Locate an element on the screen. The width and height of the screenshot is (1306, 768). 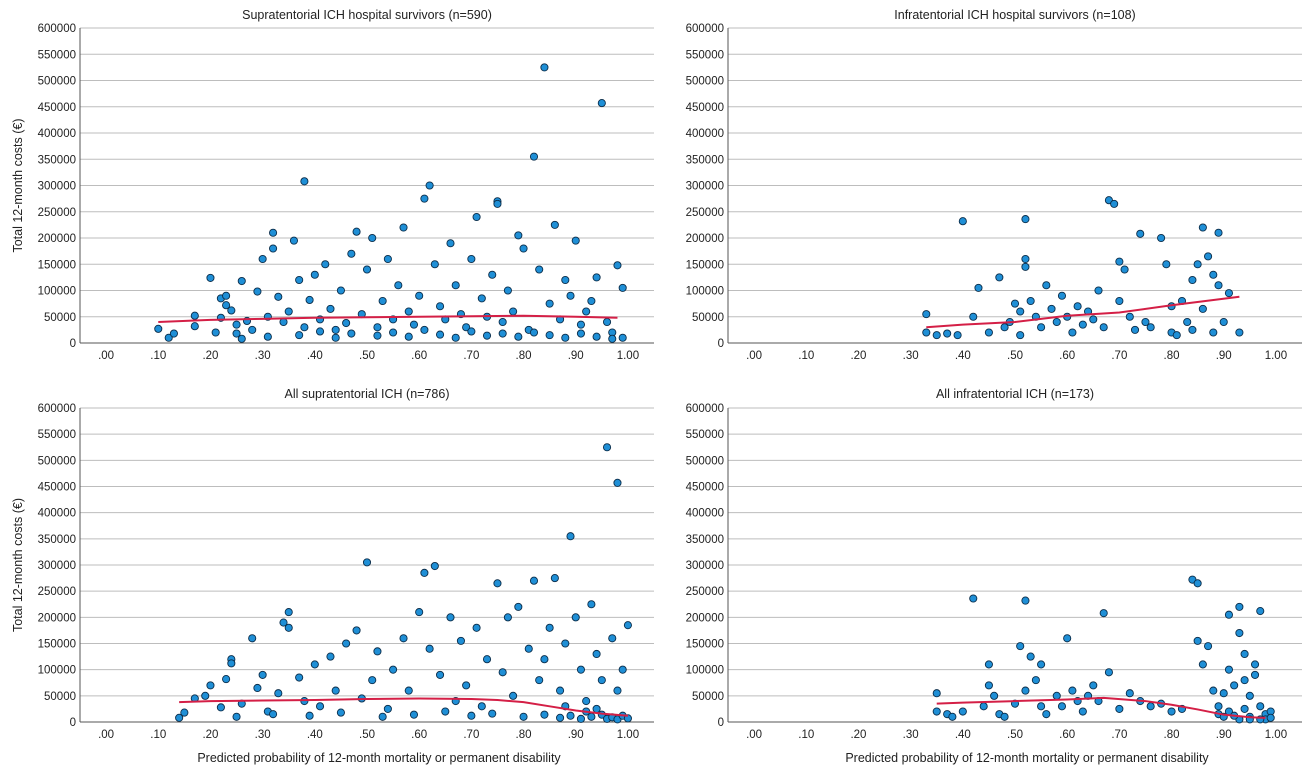
x-tick-label: .20 is located at coordinates (210, 735).